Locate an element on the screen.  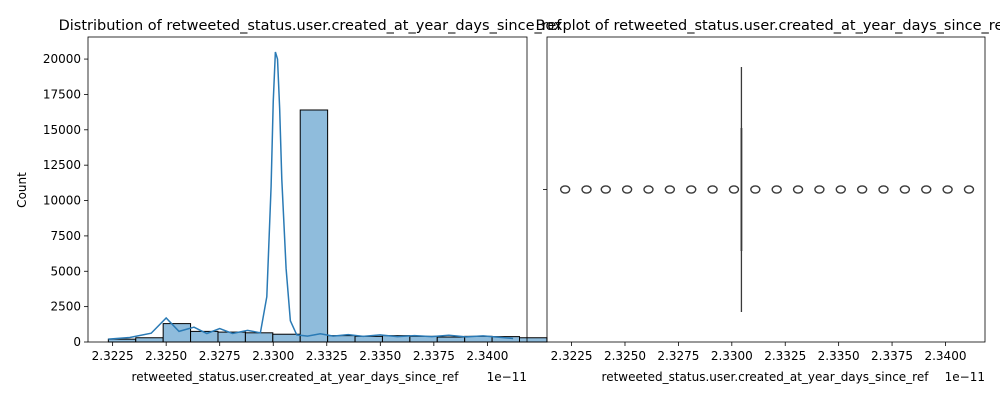
boxplot-x-tick-label: 2.3300 is located at coordinates (732, 356).